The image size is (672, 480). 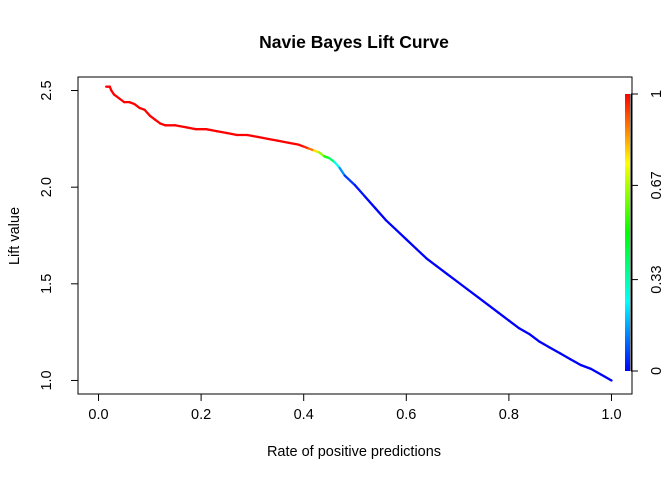 What do you see at coordinates (657, 371) in the screenshot?
I see `colorbar-tick-label: 0` at bounding box center [657, 371].